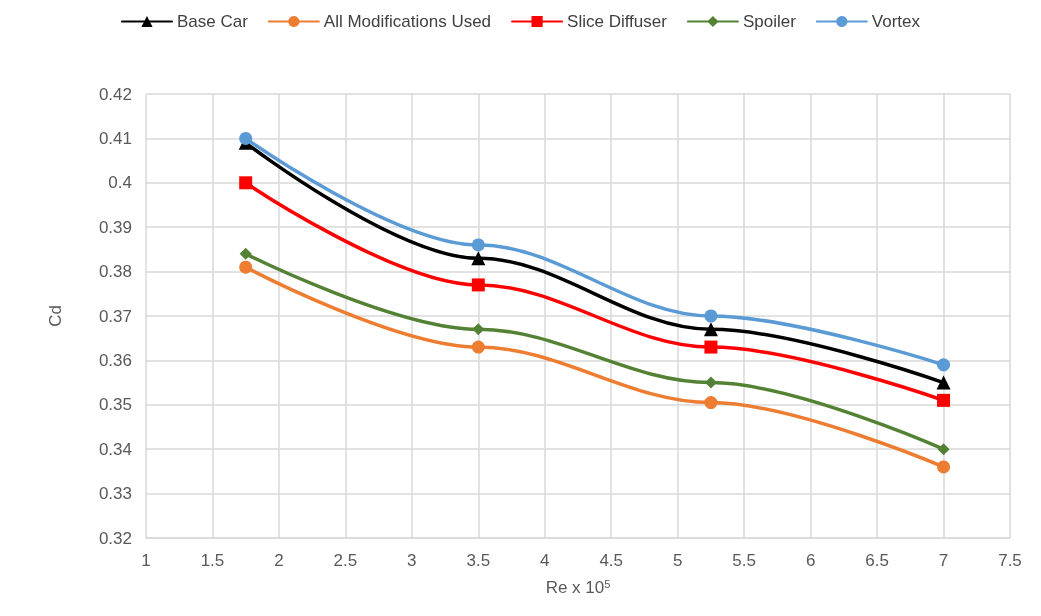 Image resolution: width=1041 pixels, height=616 pixels. I want to click on x-tick-label: 7, so click(943, 560).